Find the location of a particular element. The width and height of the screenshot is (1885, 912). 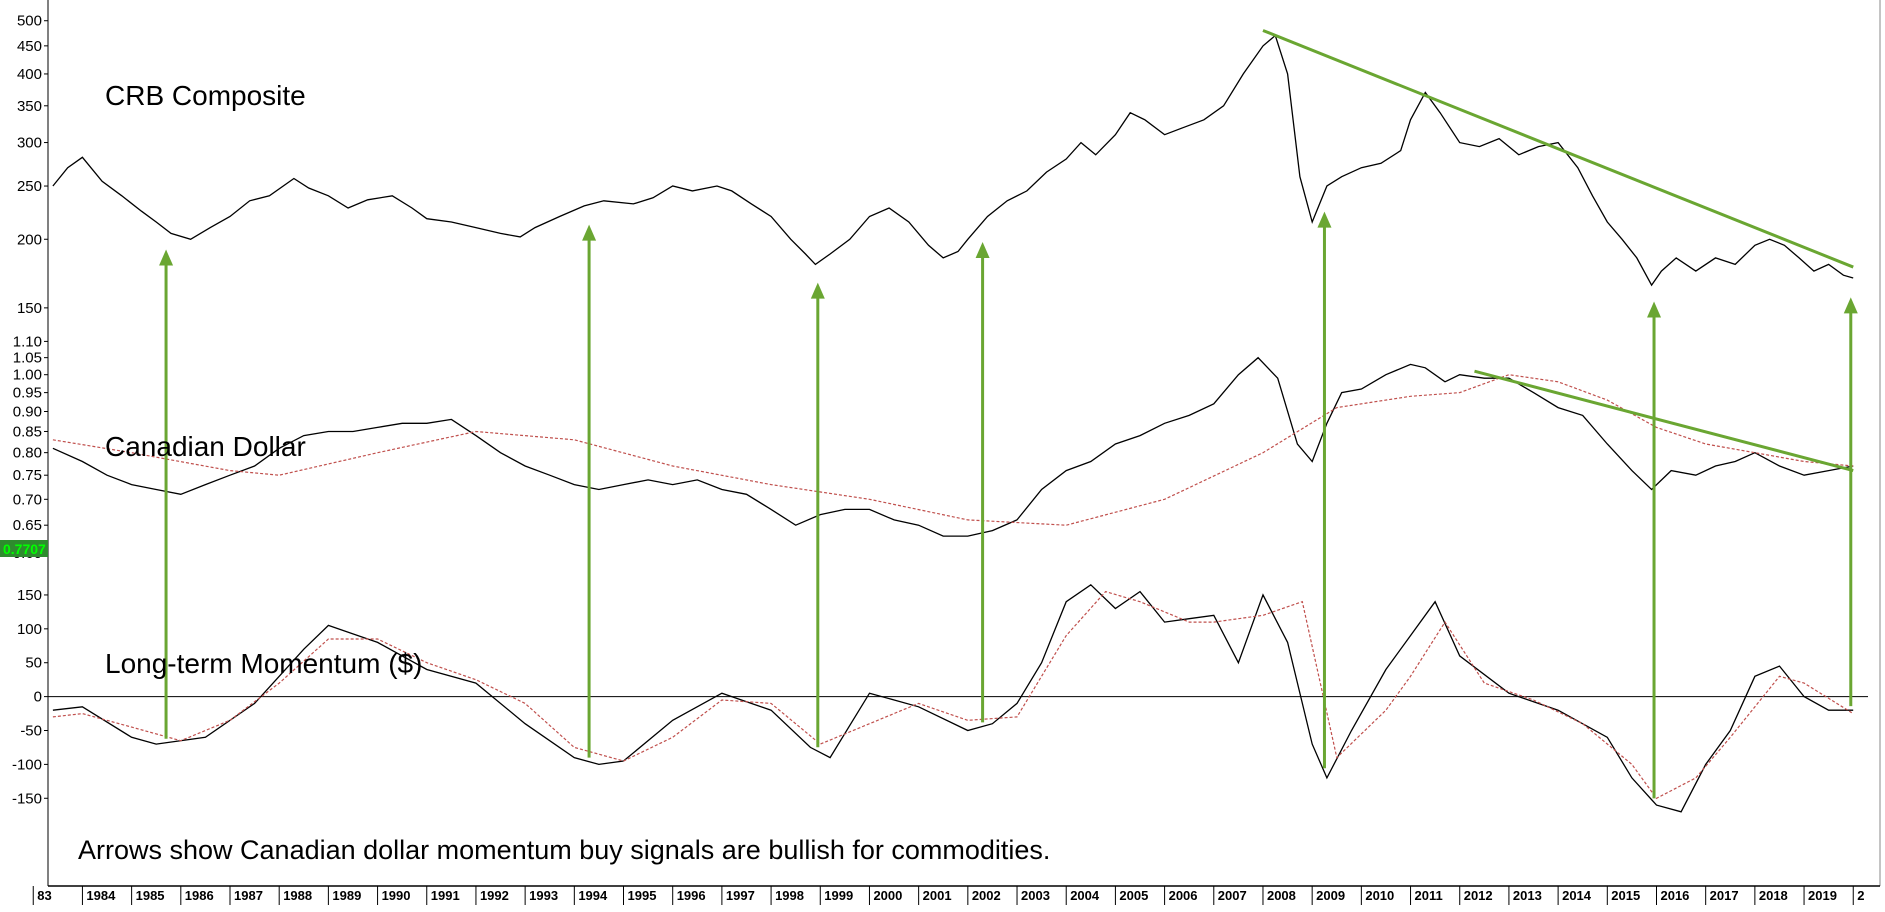

y-tick-label: 300 is located at coordinates (29, 143).